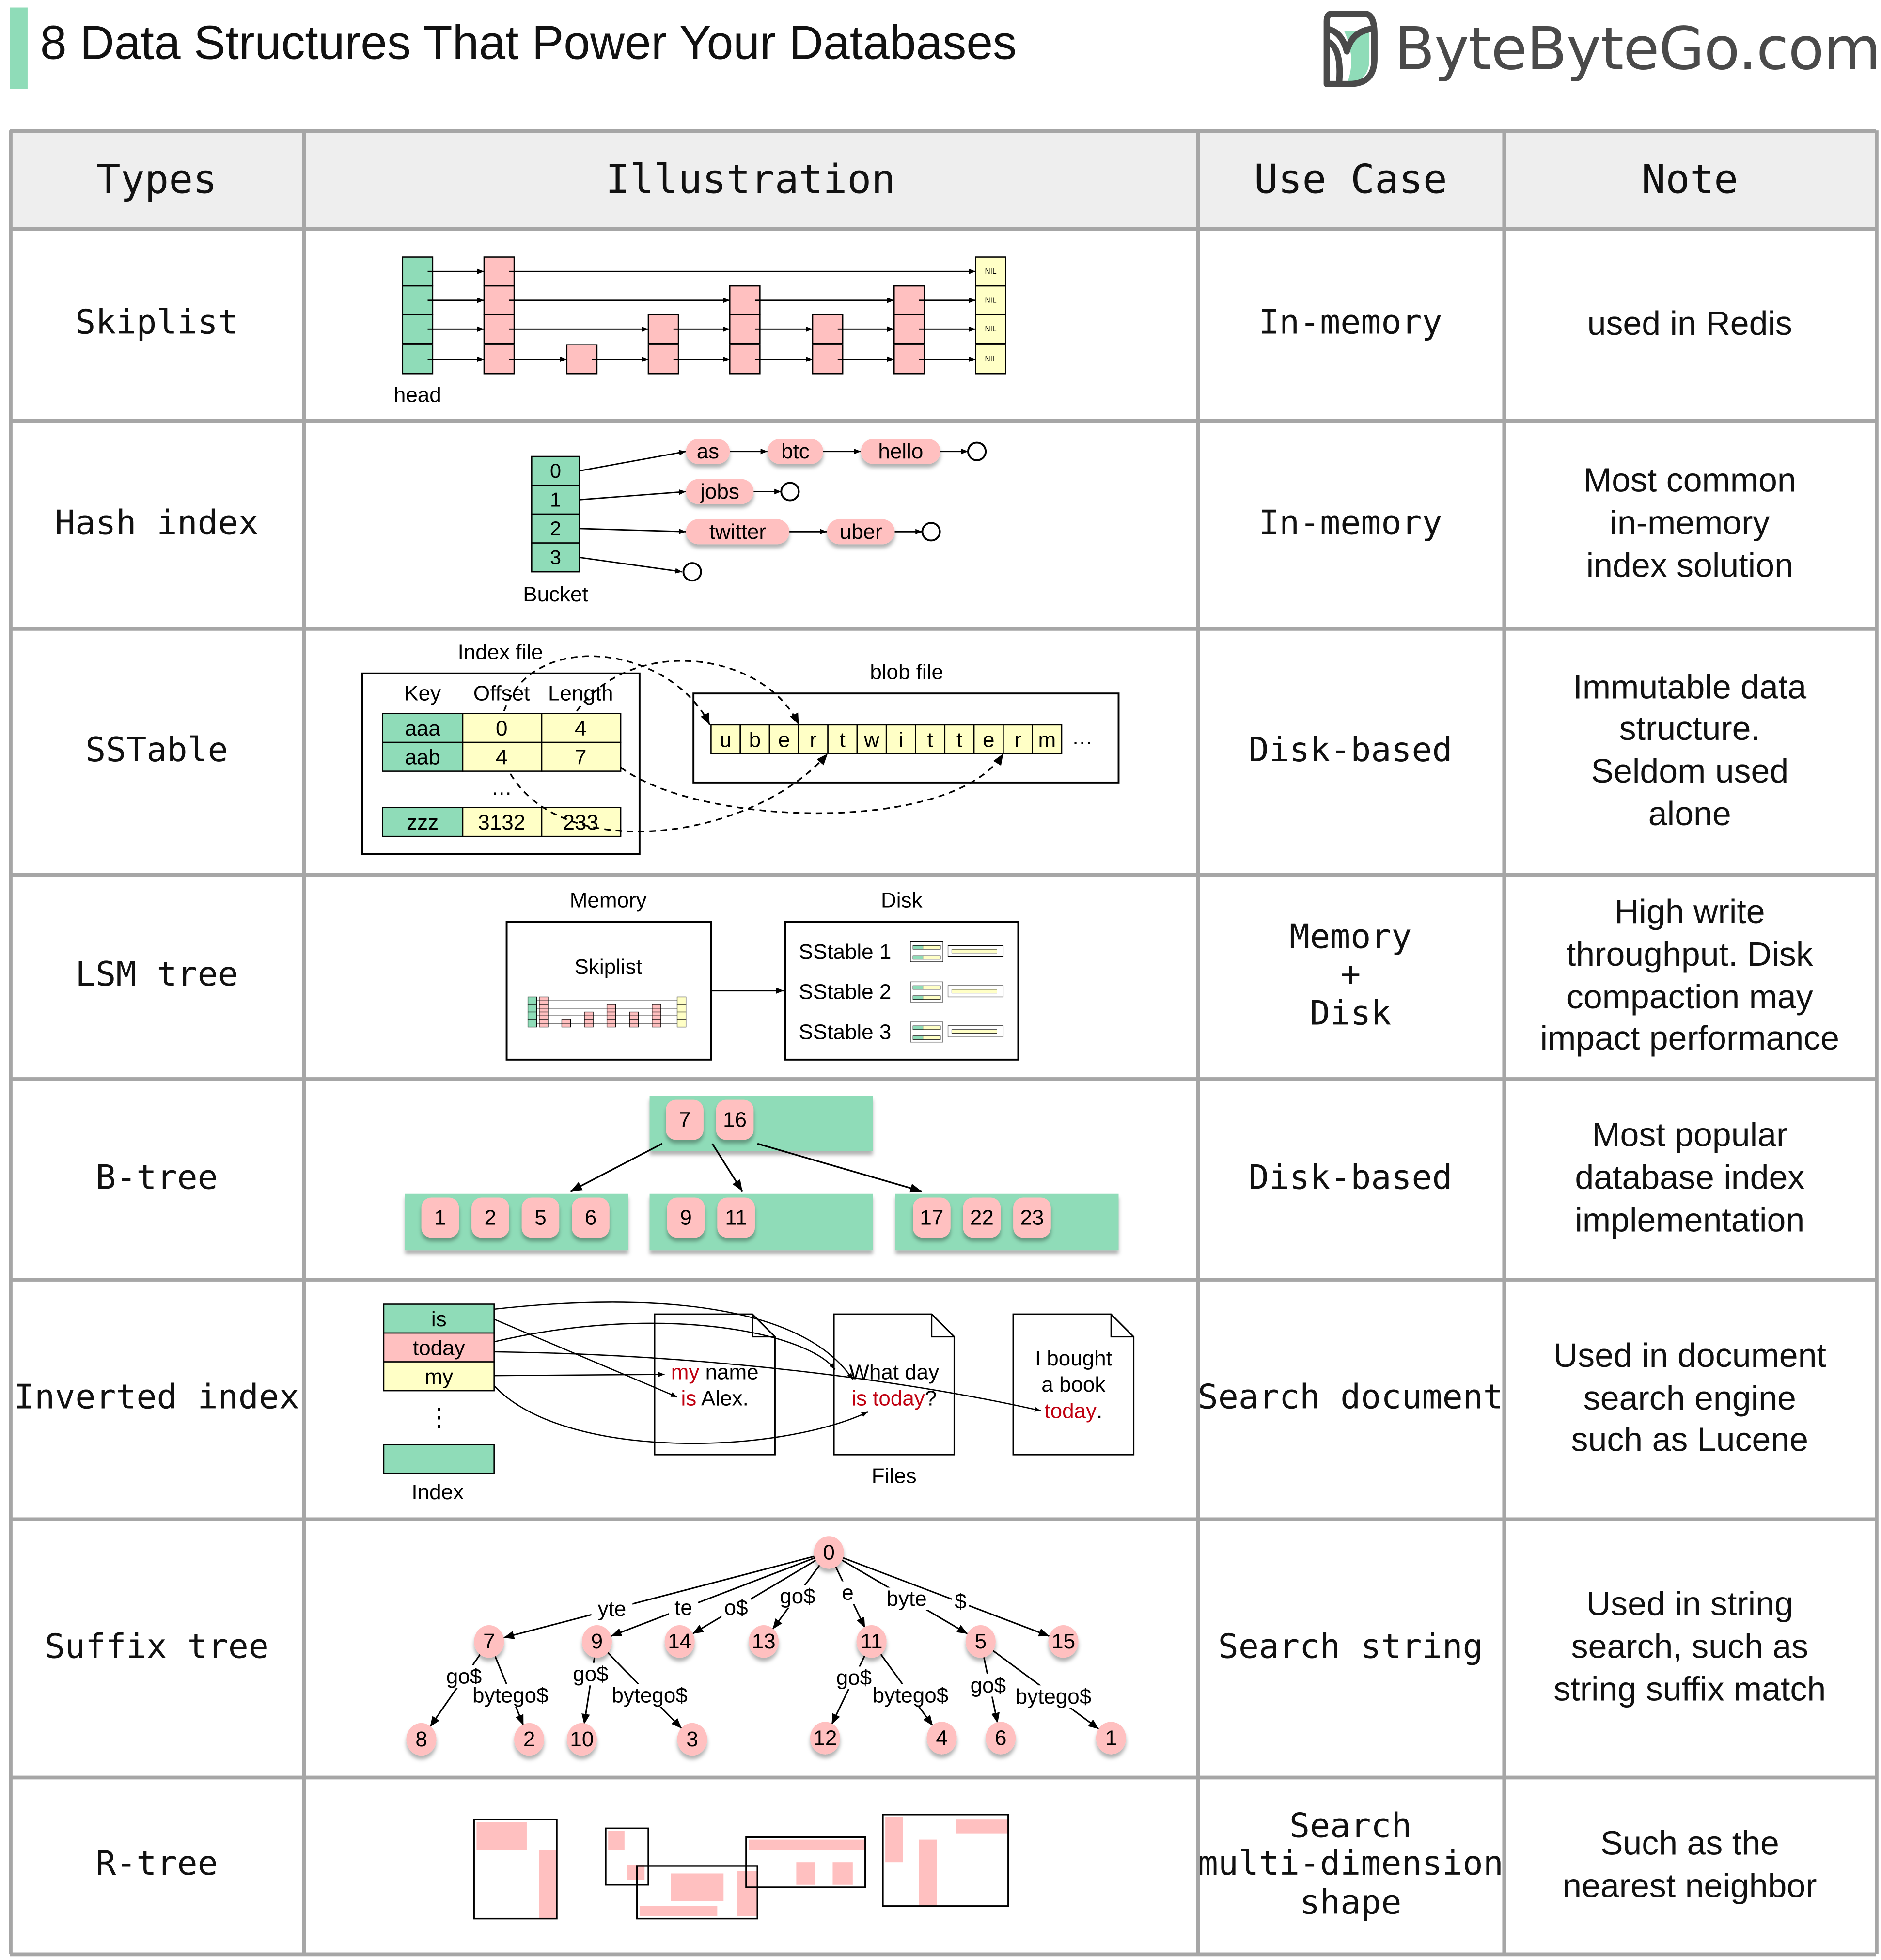 Image resolution: width=1881 pixels, height=1960 pixels. I want to click on rtree-entry, so click(842, 1874).